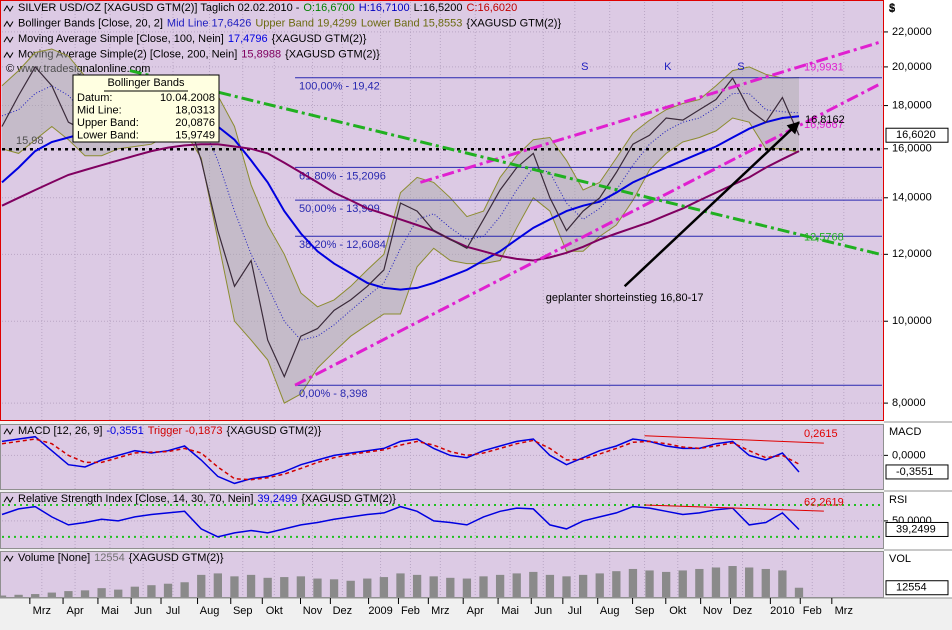 The height and width of the screenshot is (630, 952). Describe the element at coordinates (911, 588) in the screenshot. I see `value-tag-label: 12554` at that location.